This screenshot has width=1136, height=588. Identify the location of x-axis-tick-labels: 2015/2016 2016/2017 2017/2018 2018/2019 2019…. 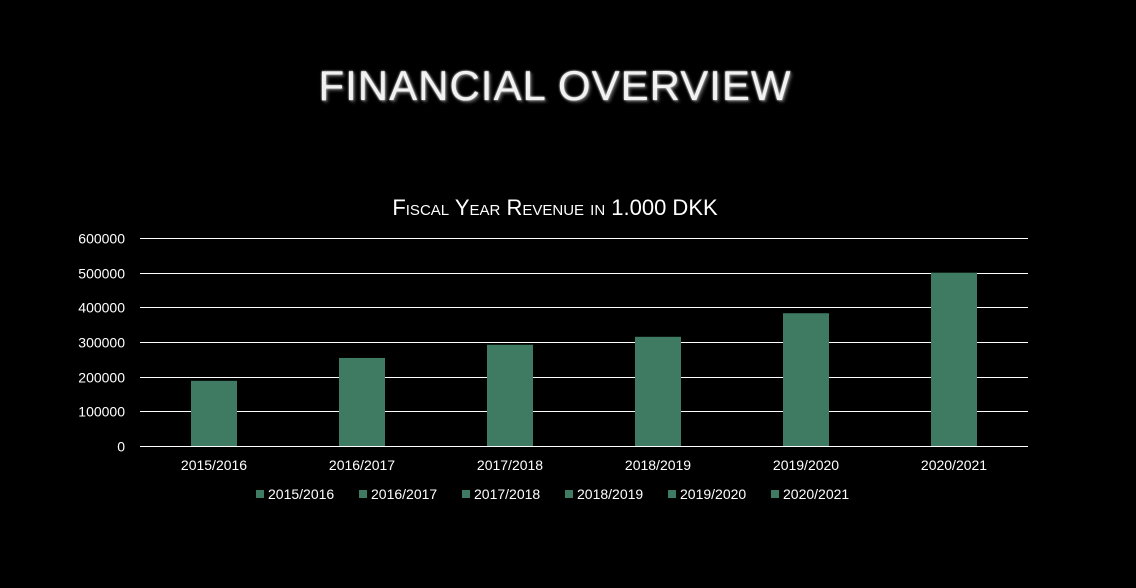
(584, 465).